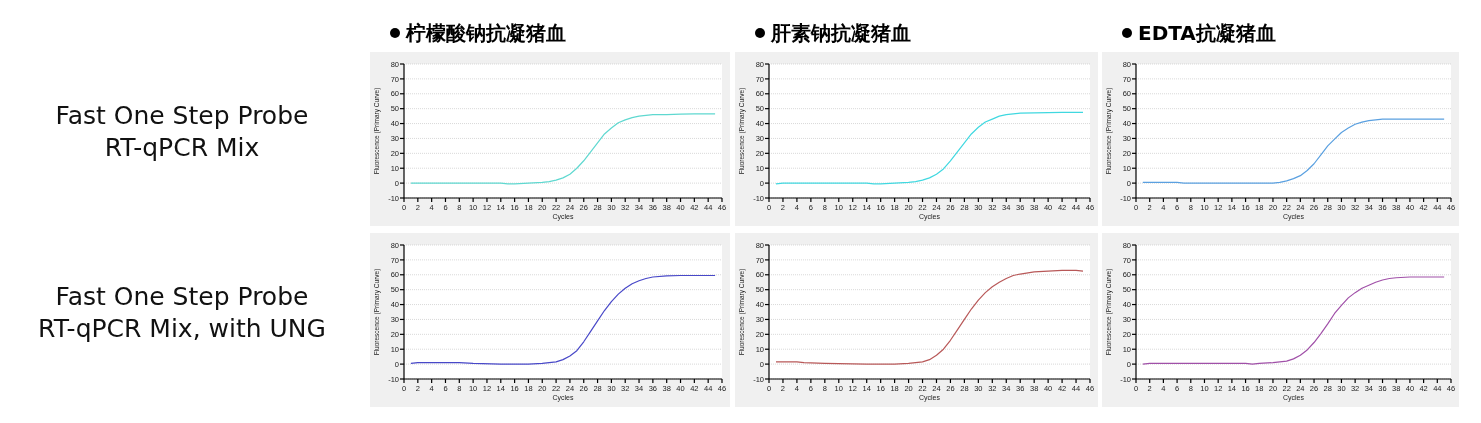  I want to click on chart-title: EDTA抗凝猪血, so click(1207, 33).